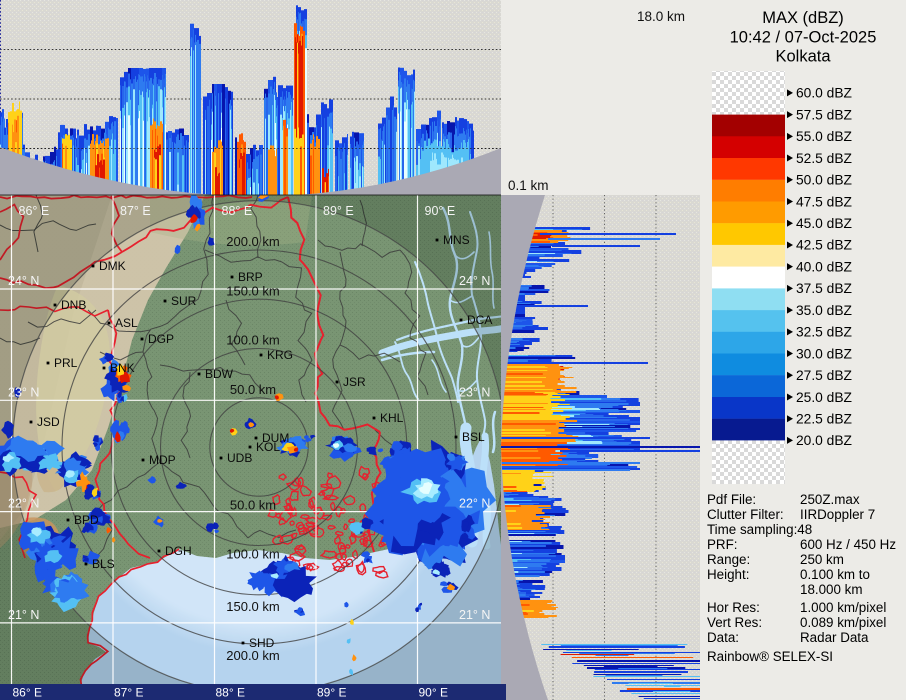 This screenshot has height=700, width=906. What do you see at coordinates (824, 114) in the screenshot?
I see `svg-text: 57.5 dBZ` at bounding box center [824, 114].